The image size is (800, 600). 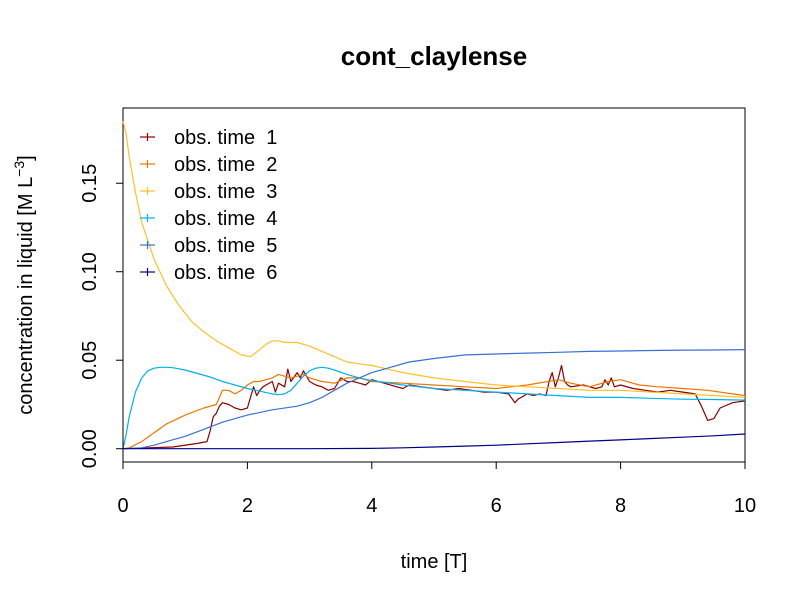 I want to click on x-tick-label: 8, so click(x=620, y=506).